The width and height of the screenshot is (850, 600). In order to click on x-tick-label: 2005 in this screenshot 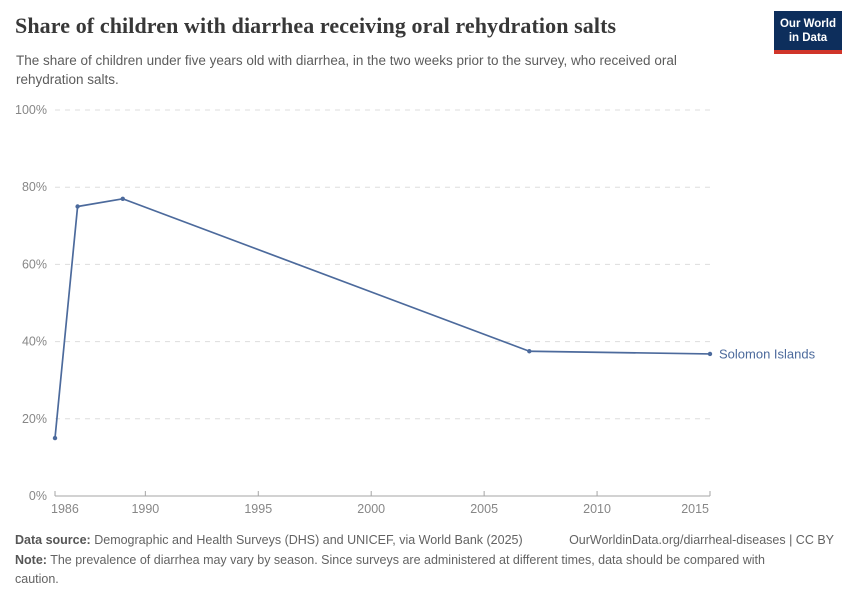, I will do `click(484, 509)`.